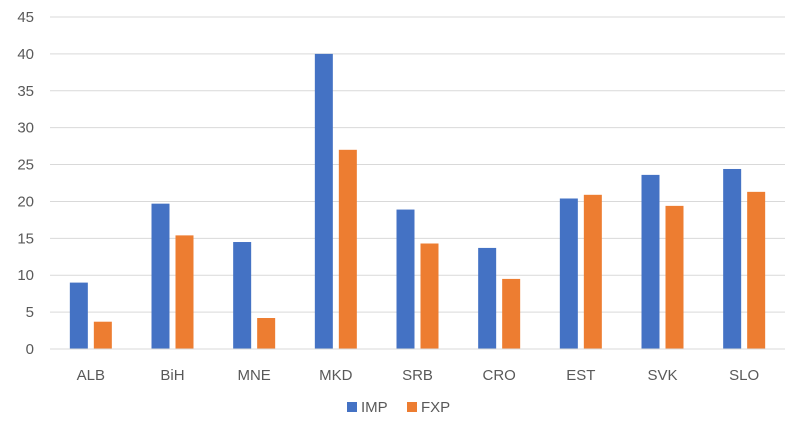  What do you see at coordinates (487, 298) in the screenshot?
I see `bar-imp-cro` at bounding box center [487, 298].